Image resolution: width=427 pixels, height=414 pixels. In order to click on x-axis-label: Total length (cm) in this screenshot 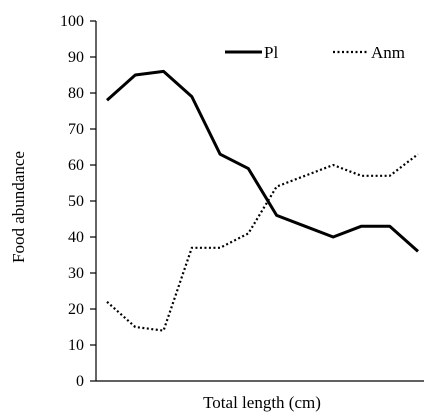, I will do `click(262, 402)`.